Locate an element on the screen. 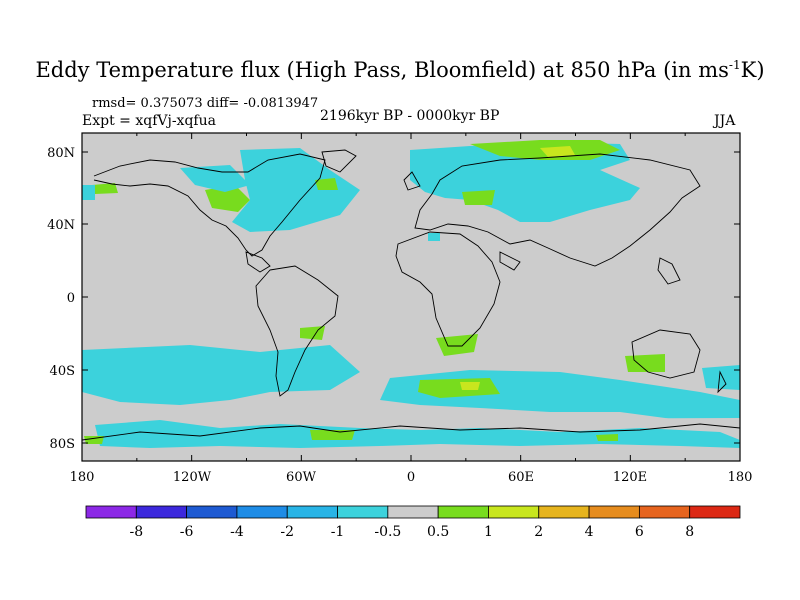 Image resolution: width=800 pixels, height=600 pixels. stats-label: rmsd= 0.375073 diff= -0.0813947 is located at coordinates (205, 103).